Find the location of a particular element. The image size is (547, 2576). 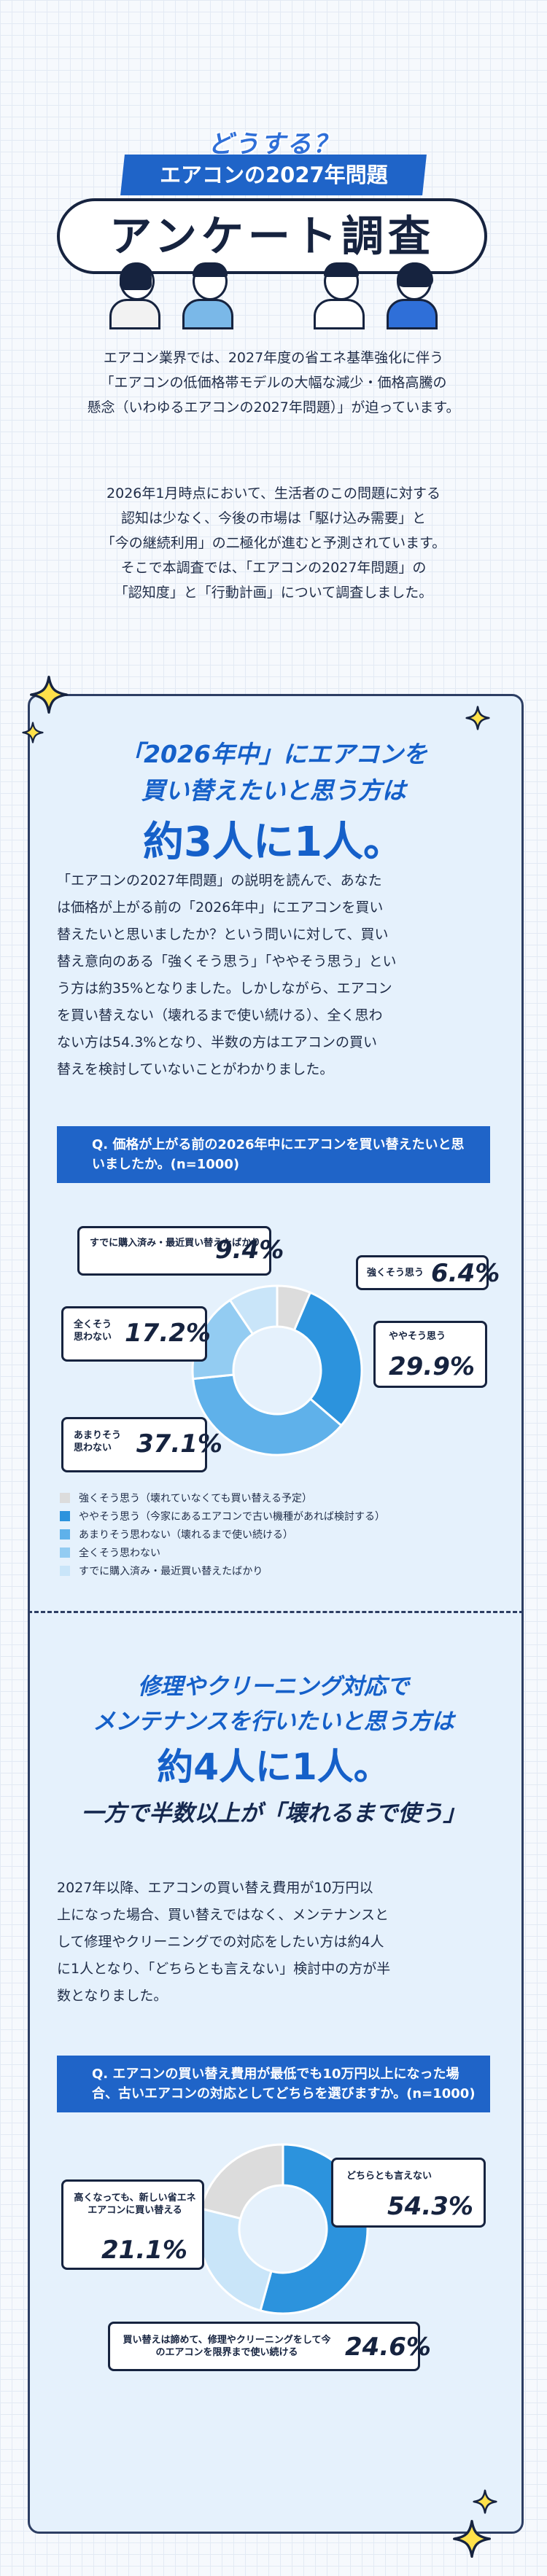

legend-item: 全くそう思わない is located at coordinates (275, 1552).